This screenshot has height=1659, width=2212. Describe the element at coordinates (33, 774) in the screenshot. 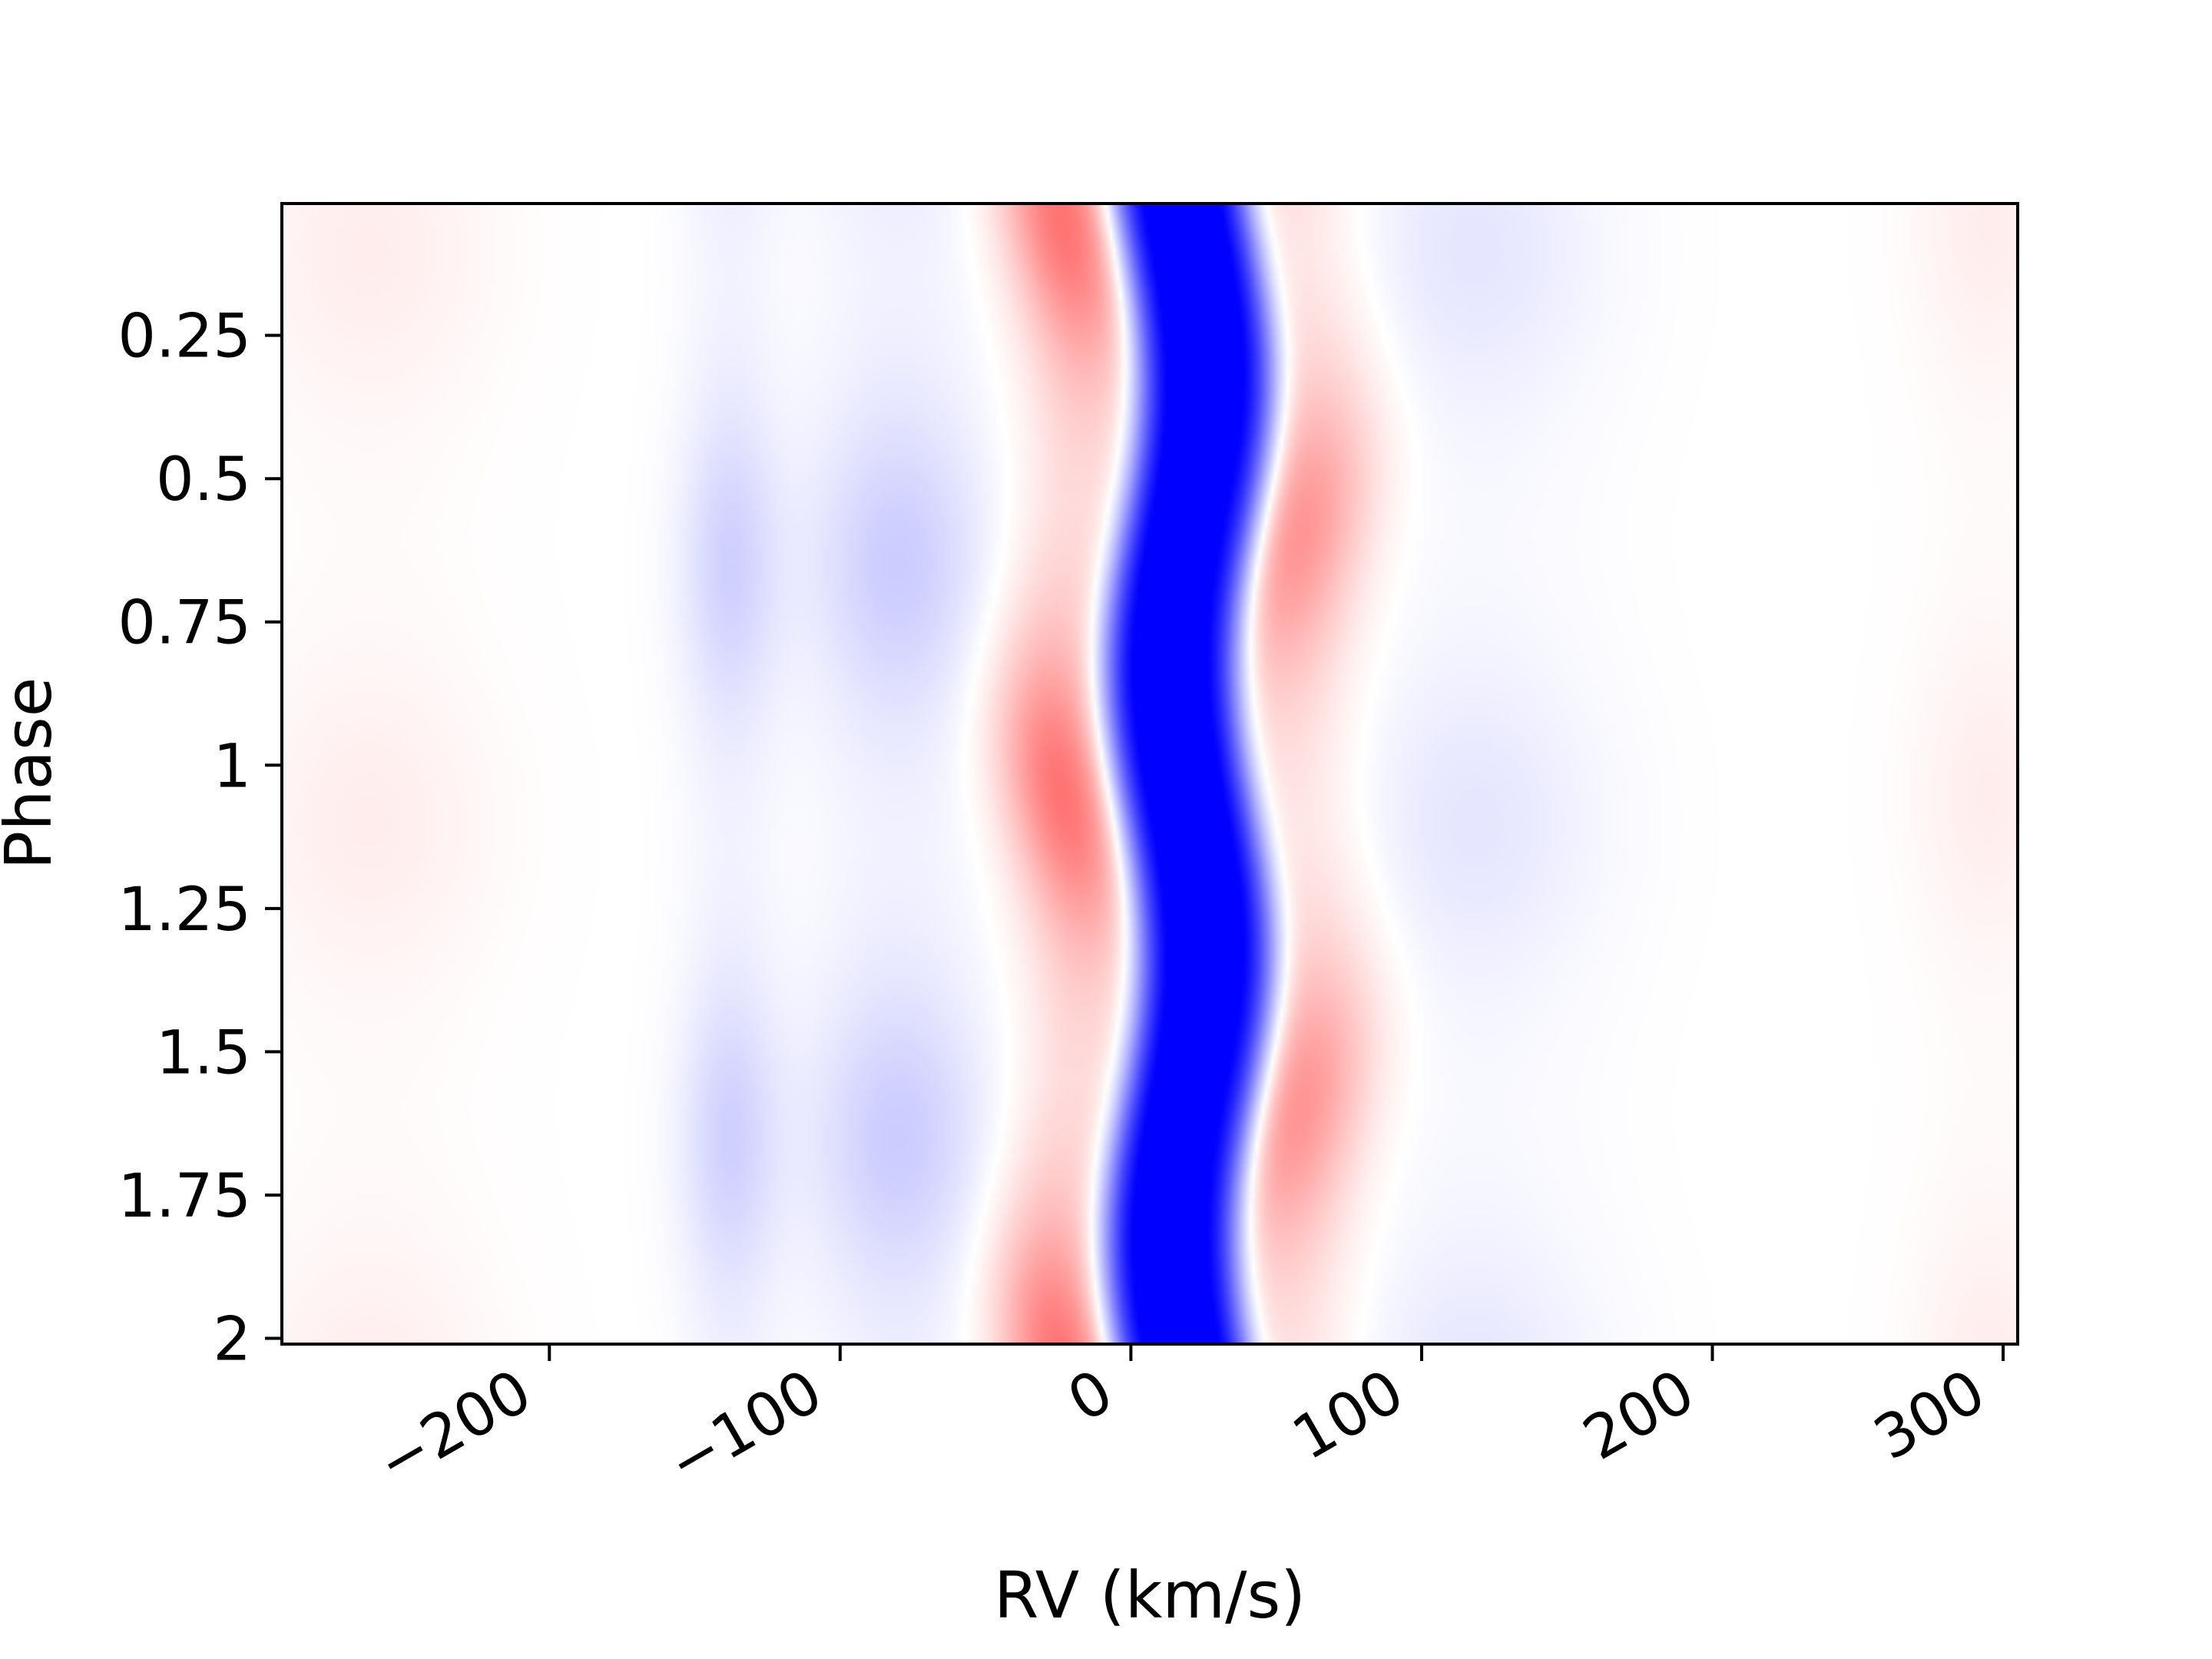

I see `y-axis-label: Phase` at that location.